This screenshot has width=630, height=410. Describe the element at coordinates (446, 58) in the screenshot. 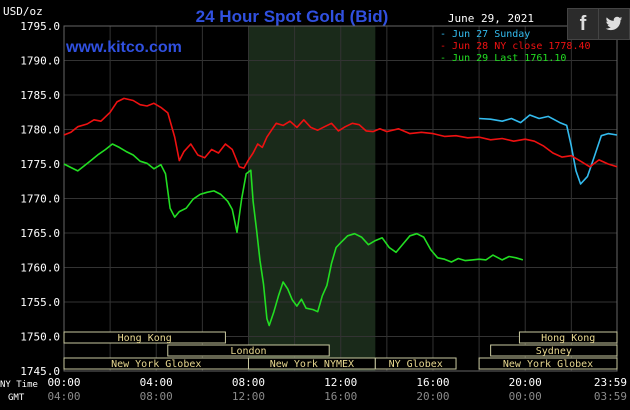

I see `legend-marker-jun29: -` at that location.